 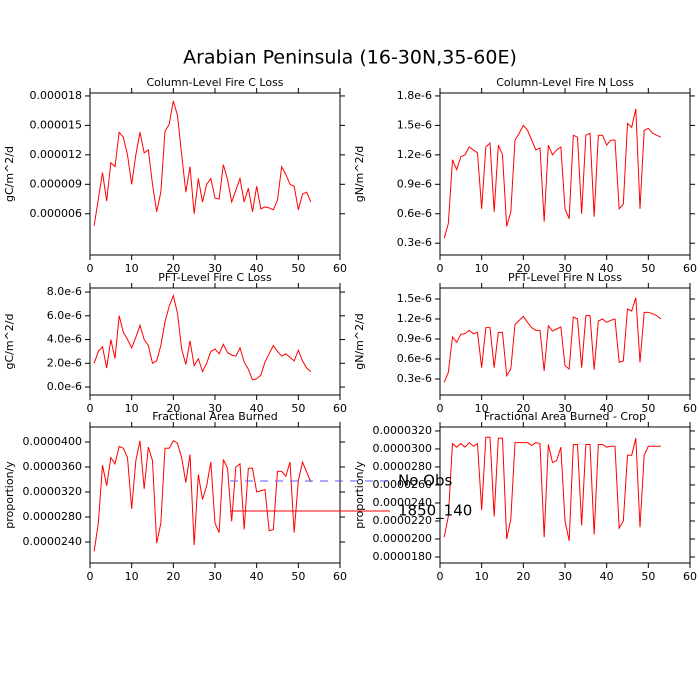 What do you see at coordinates (425, 481) in the screenshot?
I see `legend-label: No Obs` at bounding box center [425, 481].